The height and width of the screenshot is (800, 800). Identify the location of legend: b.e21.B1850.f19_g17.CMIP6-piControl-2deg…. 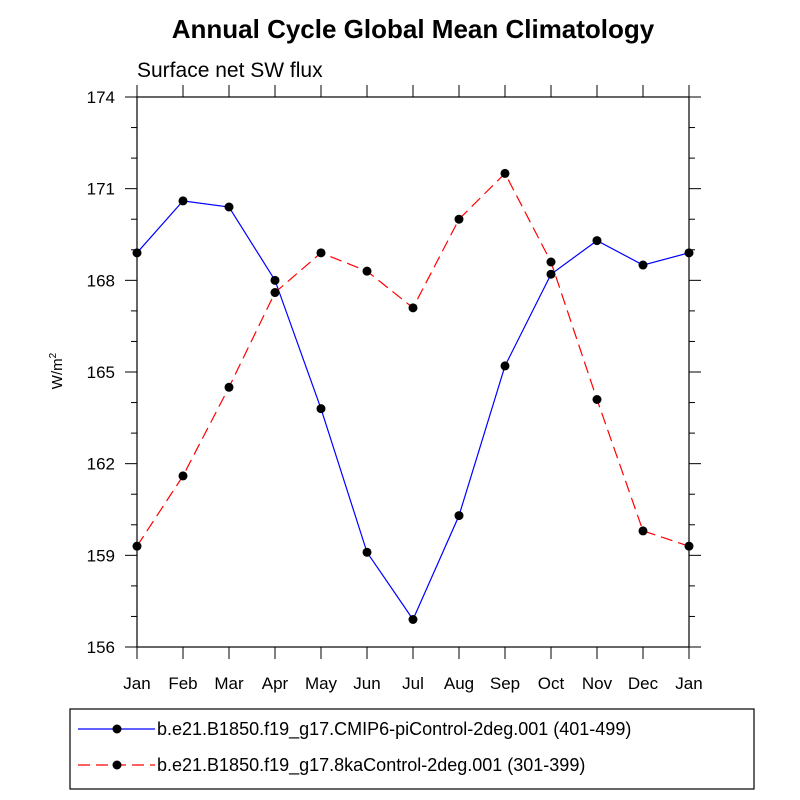
(412, 749).